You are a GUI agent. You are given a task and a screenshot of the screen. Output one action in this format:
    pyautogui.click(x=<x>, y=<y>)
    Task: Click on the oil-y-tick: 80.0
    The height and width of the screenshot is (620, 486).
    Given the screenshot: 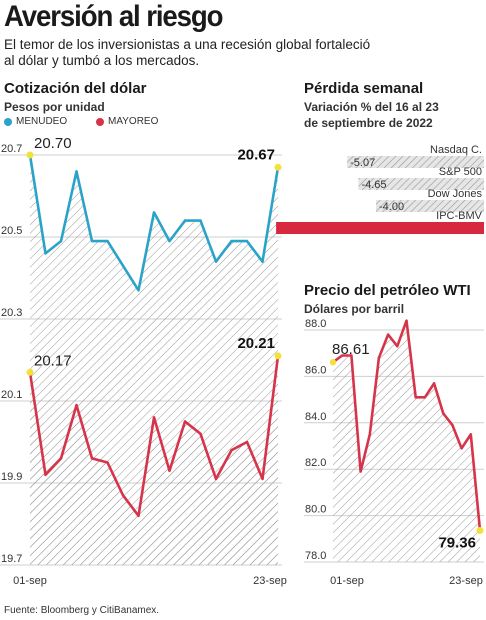 What is the action you would take?
    pyautogui.click(x=315, y=510)
    